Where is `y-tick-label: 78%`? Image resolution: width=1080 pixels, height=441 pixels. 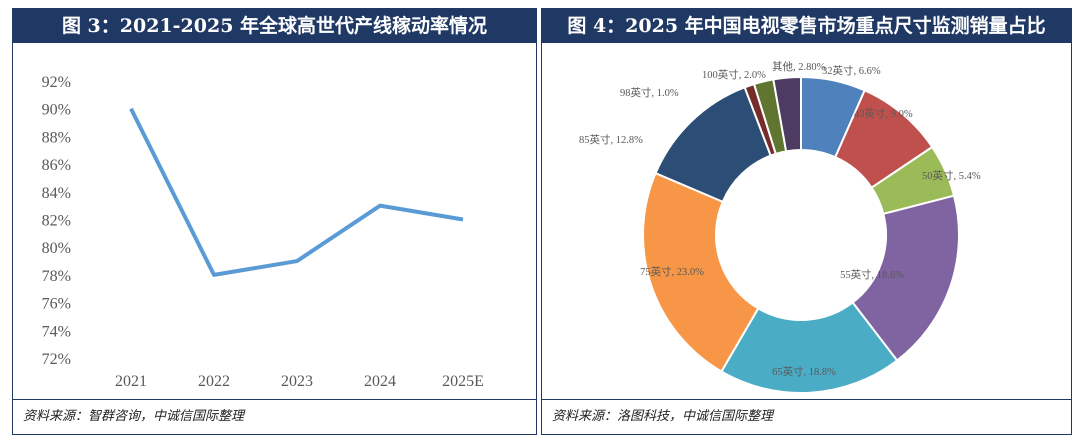 y-tick-label: 78% is located at coordinates (56, 276).